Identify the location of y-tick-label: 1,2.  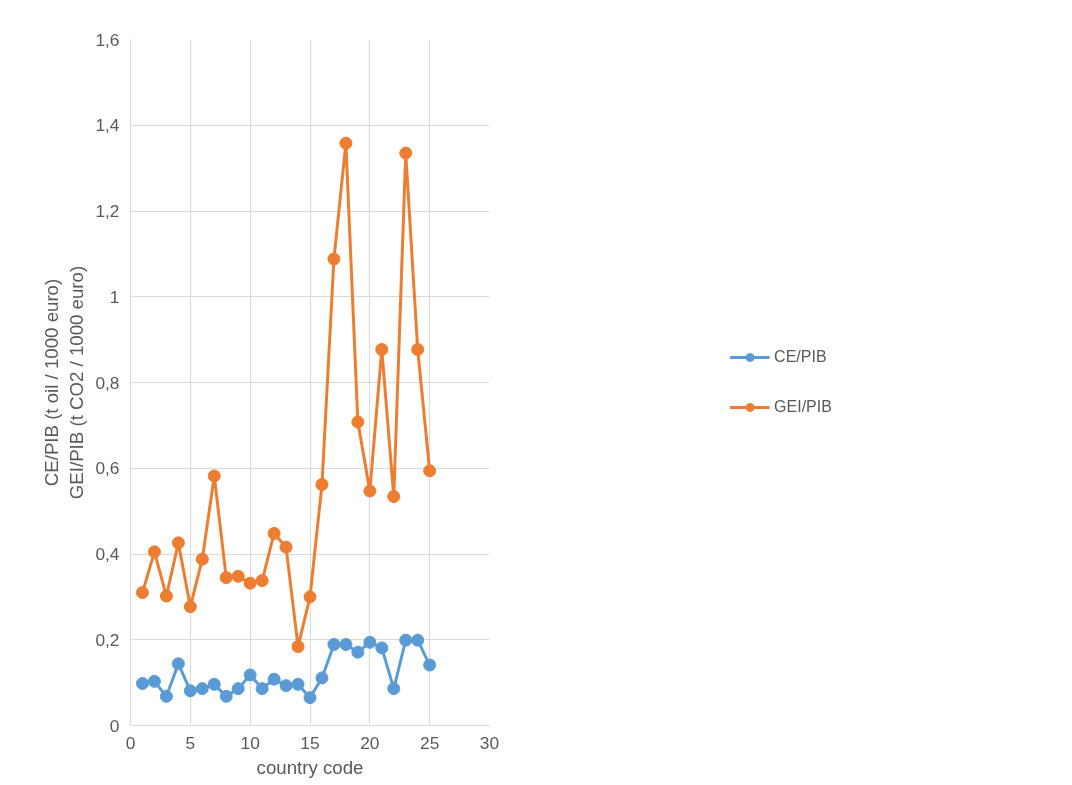
(107, 211).